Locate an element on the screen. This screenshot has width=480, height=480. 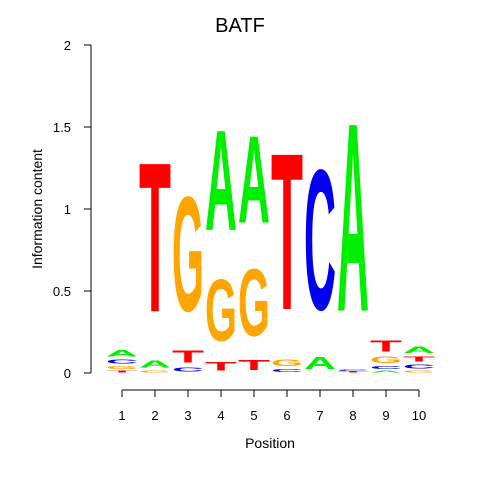
x-tick-label: 5 is located at coordinates (253, 415).